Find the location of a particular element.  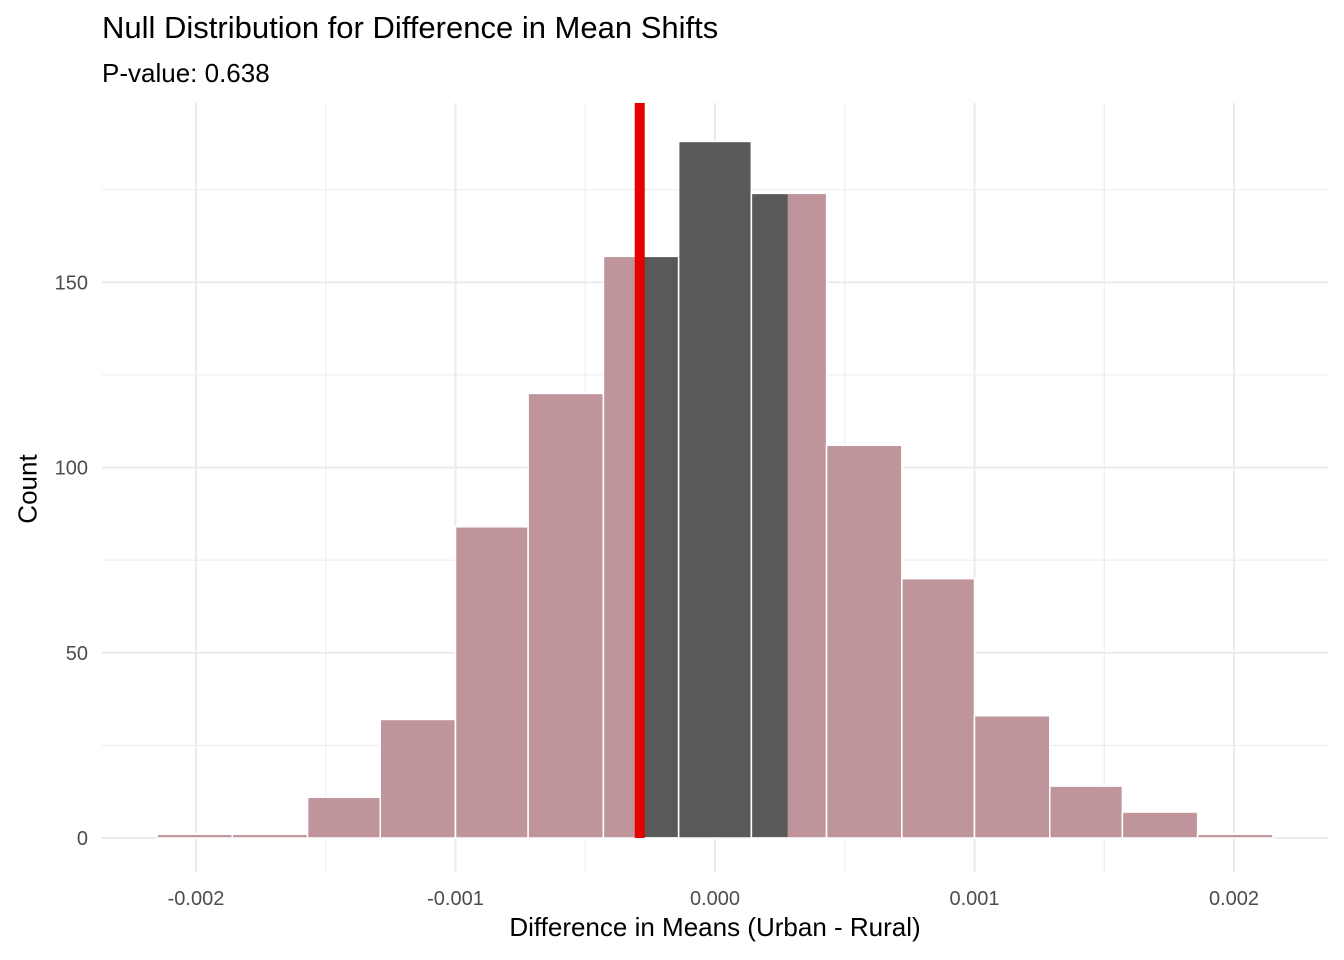

chart-subtitle: P-value: 0.638 is located at coordinates (186, 73).